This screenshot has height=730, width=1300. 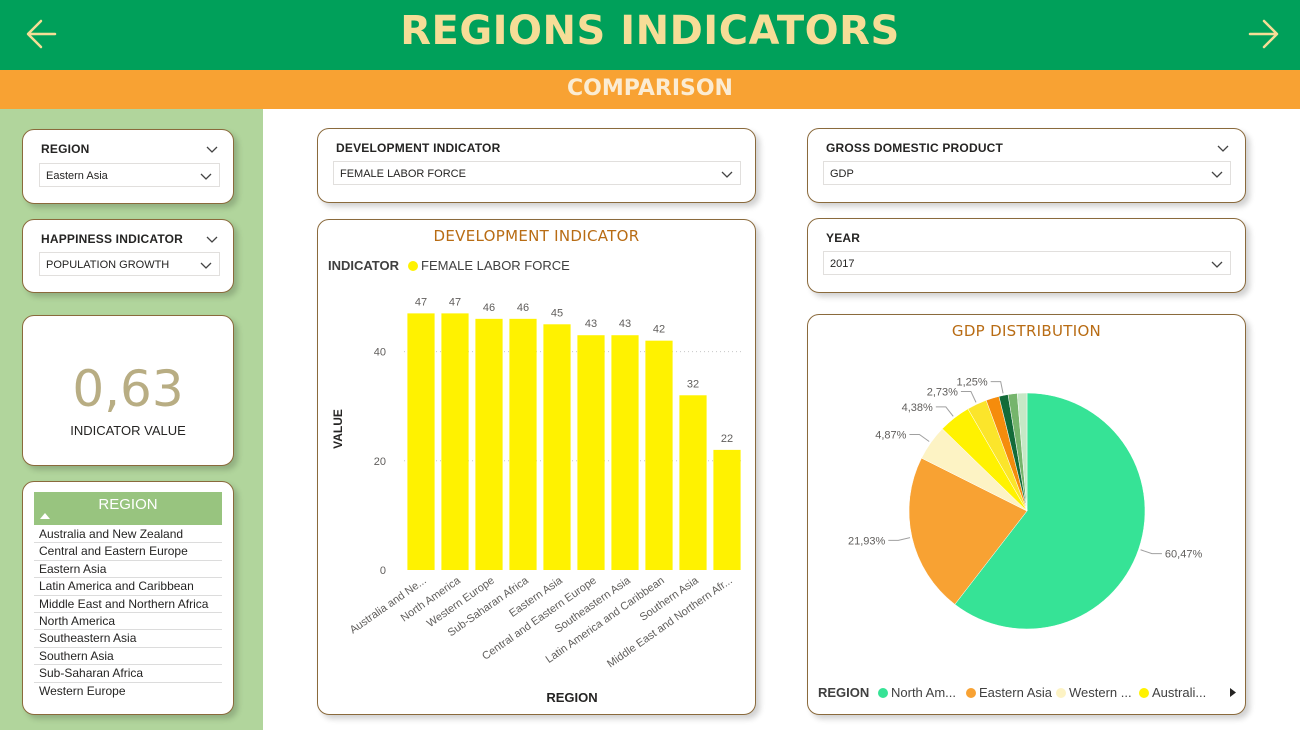 I want to click on region-list-item: Latin America and Caribbean, so click(x=128, y=587).